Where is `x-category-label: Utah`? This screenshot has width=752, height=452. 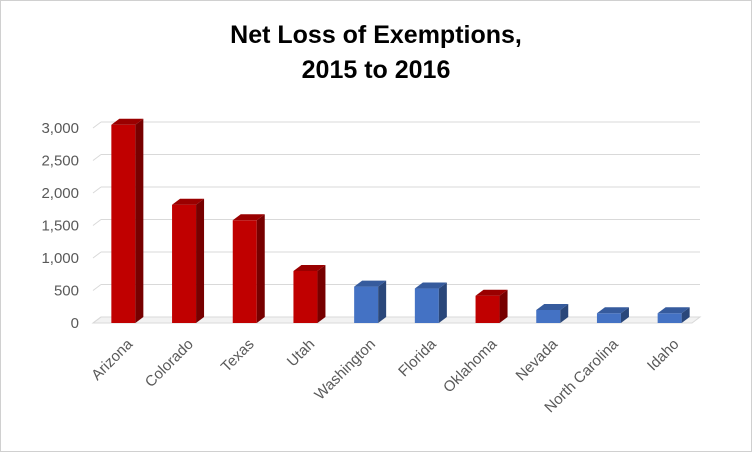
x-category-label: Utah is located at coordinates (301, 353).